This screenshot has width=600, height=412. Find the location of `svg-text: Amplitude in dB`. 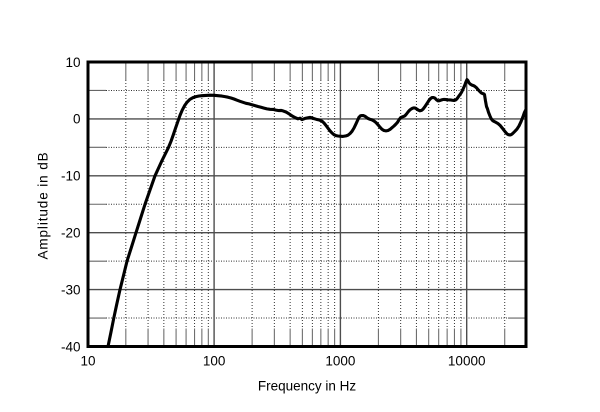

svg-text: Amplitude in dB is located at coordinates (43, 205).